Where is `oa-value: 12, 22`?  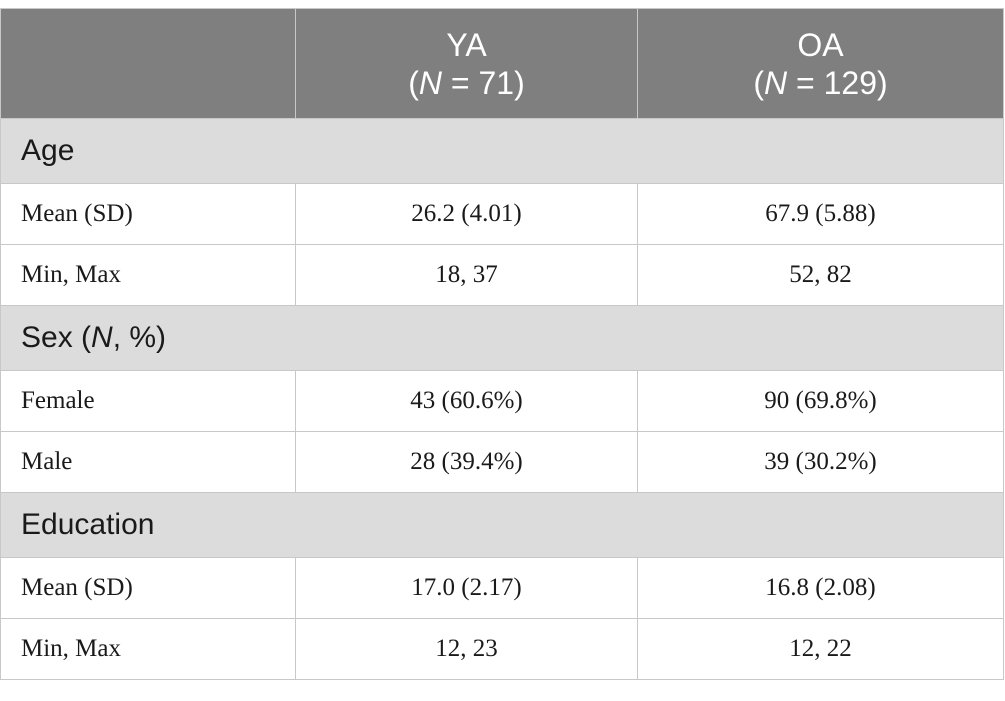 oa-value: 12, 22 is located at coordinates (820, 649).